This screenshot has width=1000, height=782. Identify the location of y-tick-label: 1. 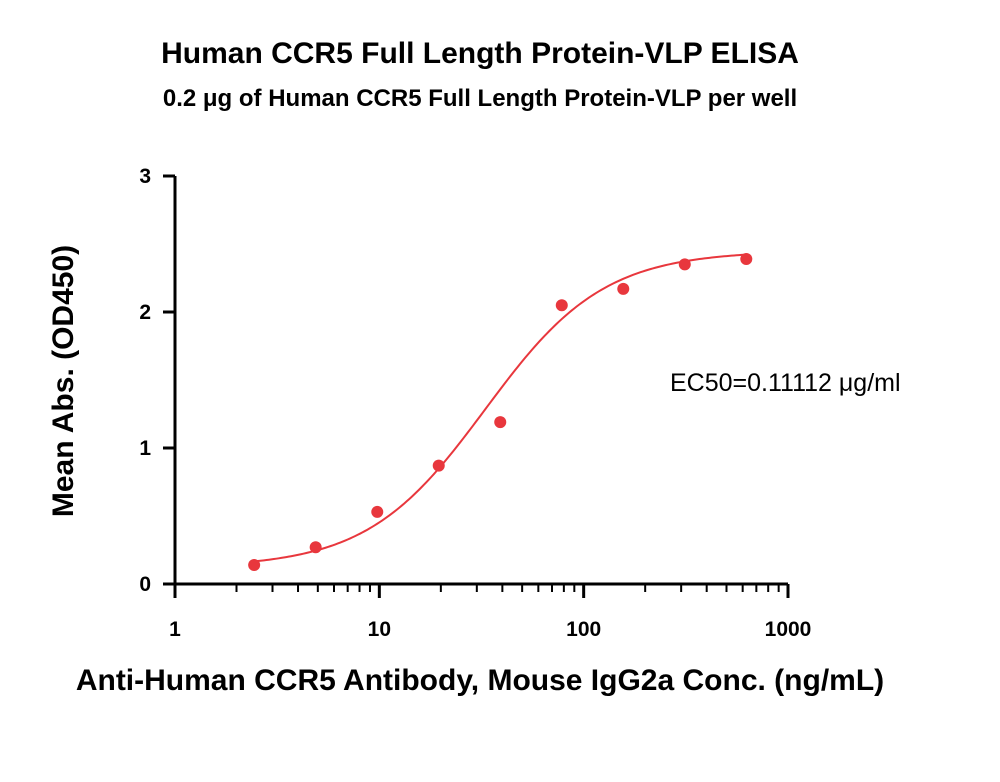
(145, 448).